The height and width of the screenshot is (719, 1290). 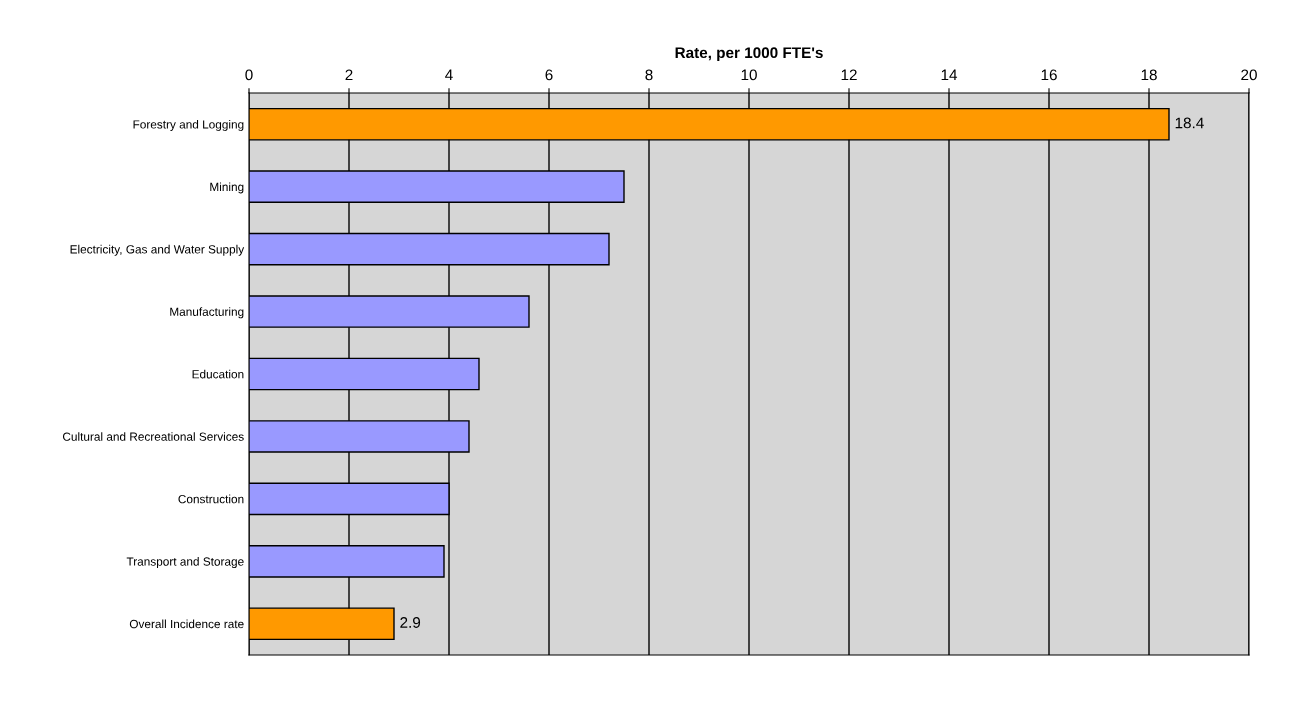 I want to click on x-tick-label: 6, so click(x=549, y=75).